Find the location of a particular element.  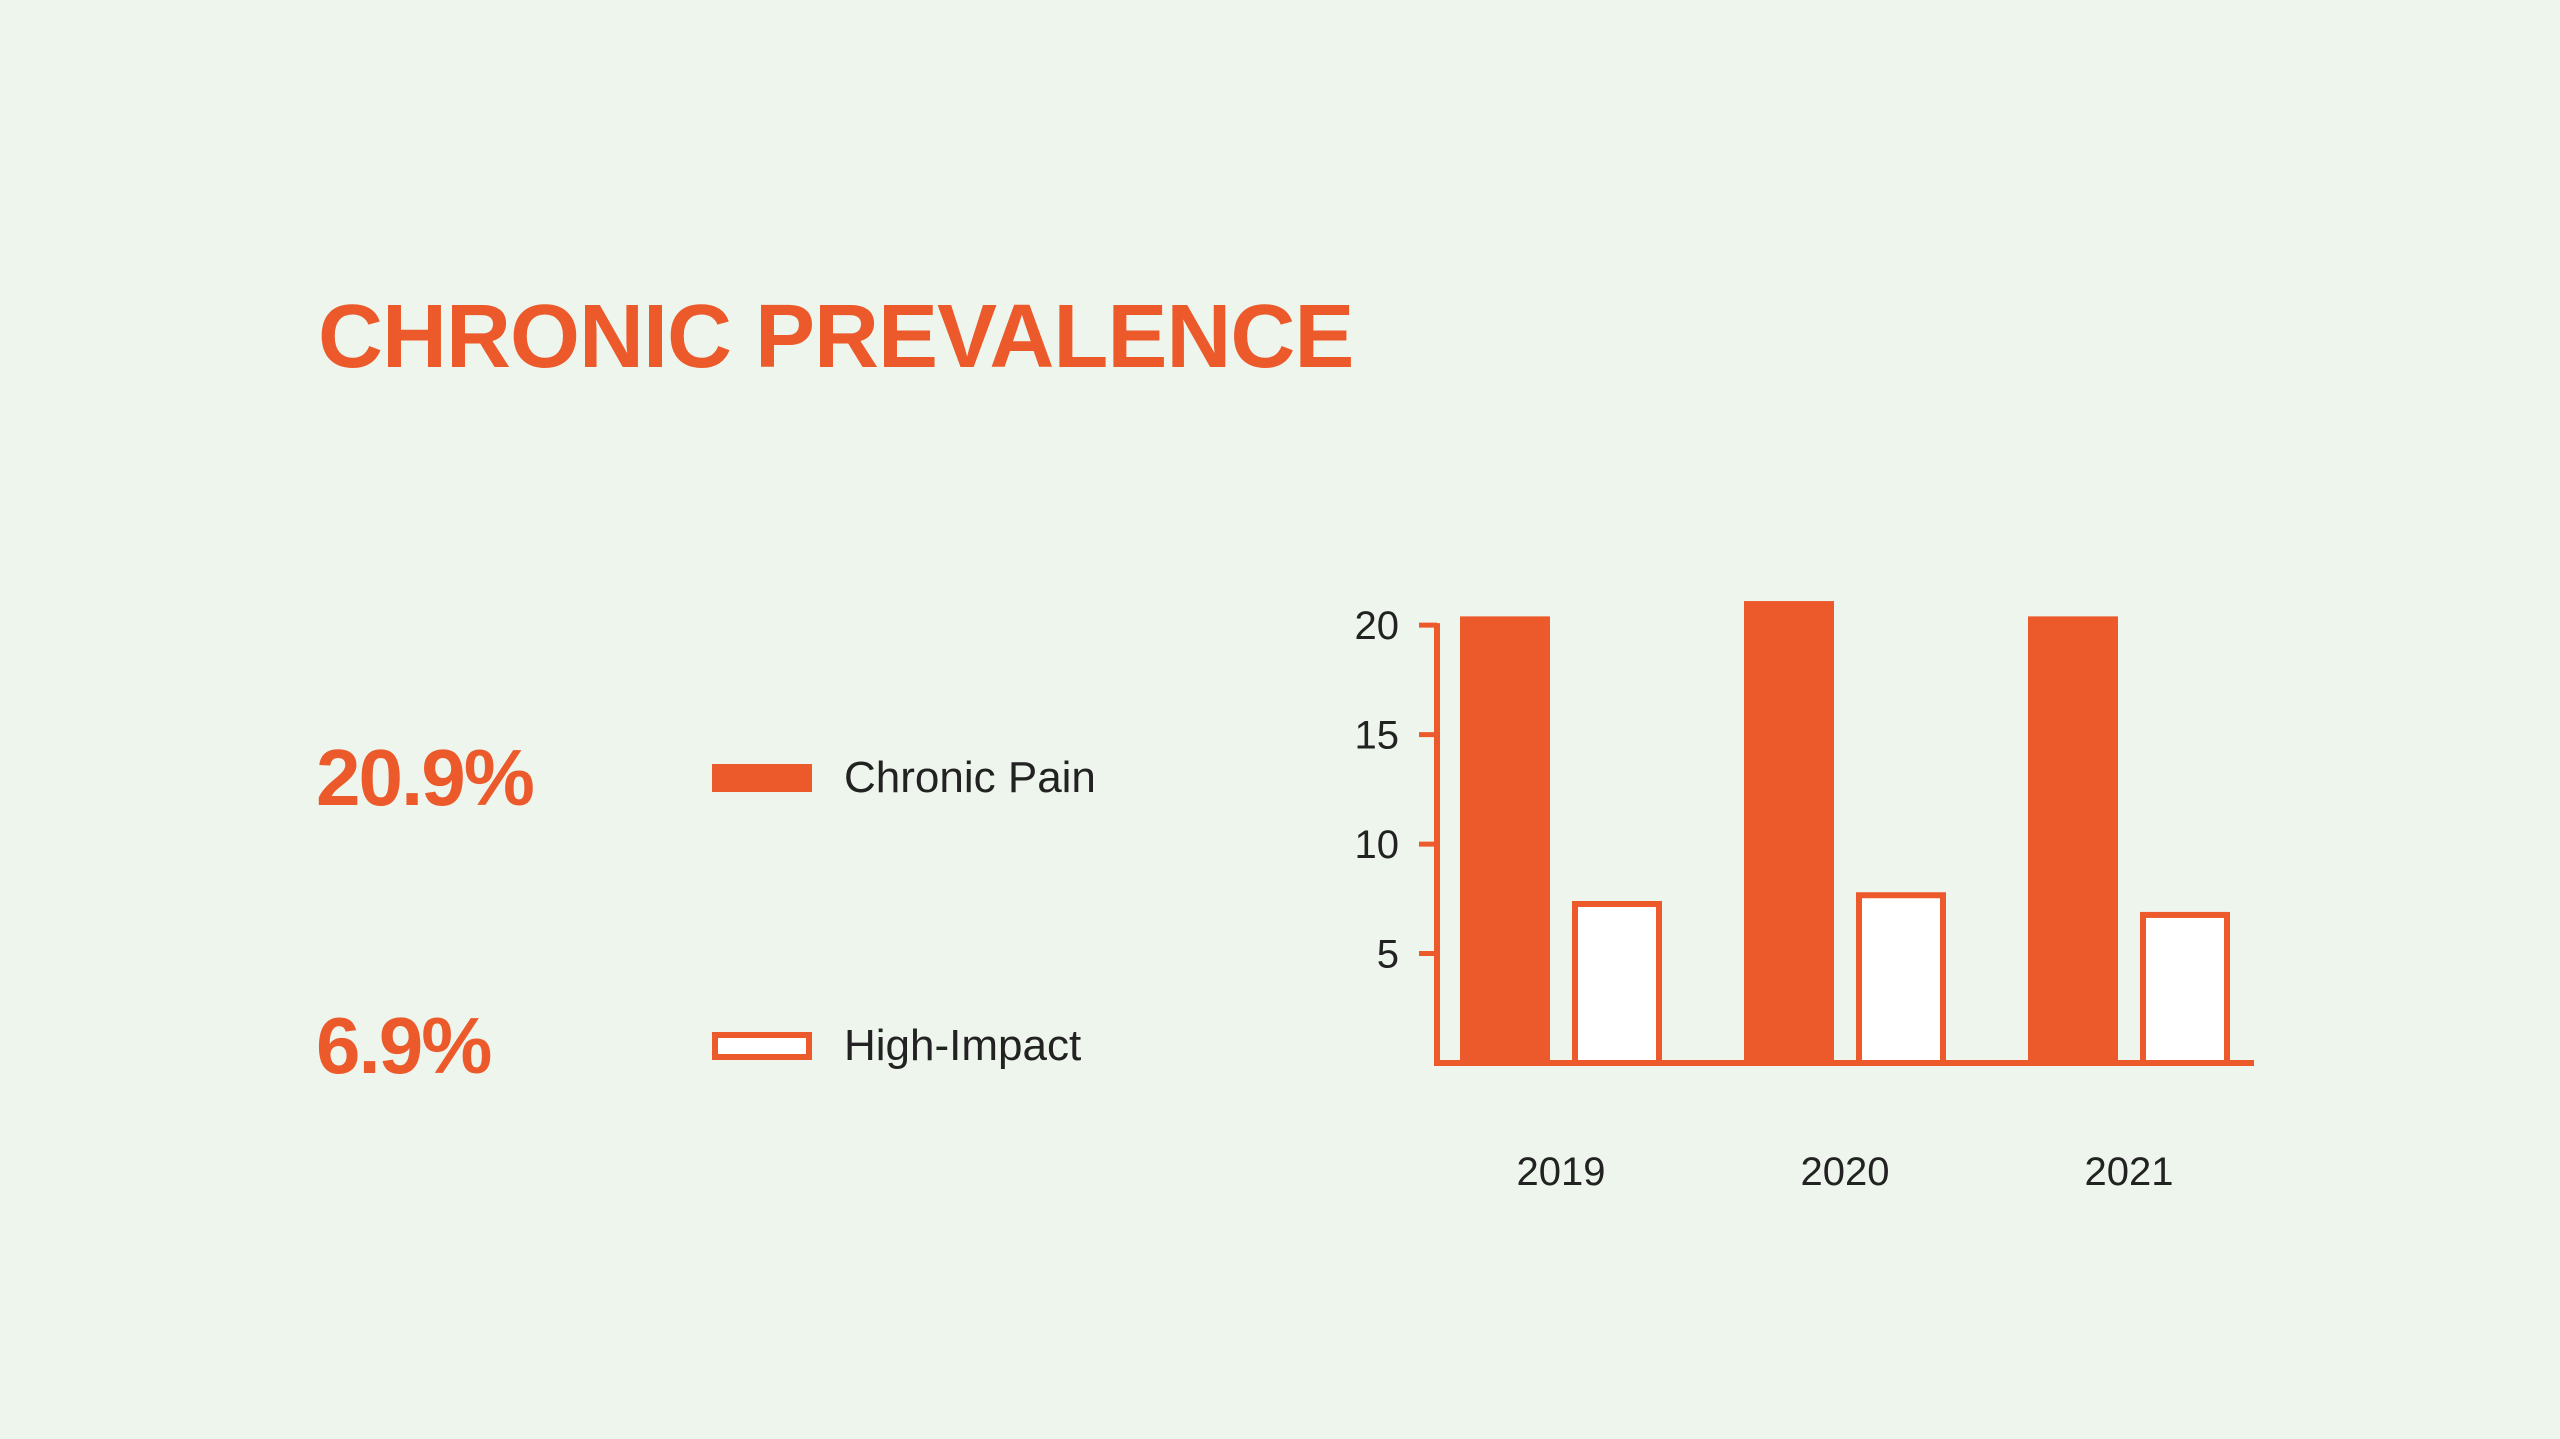

y-tick-label-5: 5 is located at coordinates (1388, 955).